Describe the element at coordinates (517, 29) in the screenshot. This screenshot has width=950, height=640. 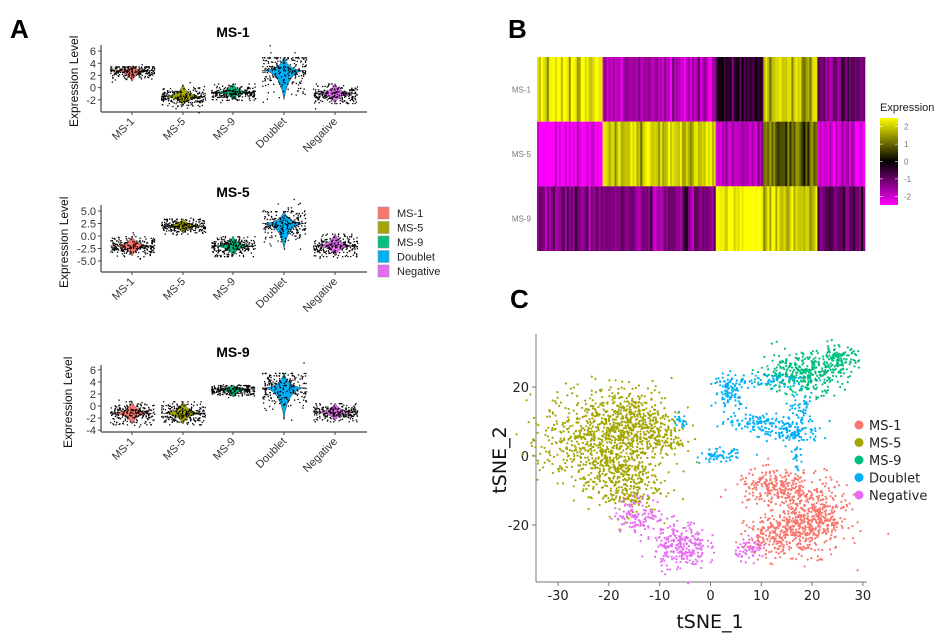
I see `panel-label-b: B` at that location.